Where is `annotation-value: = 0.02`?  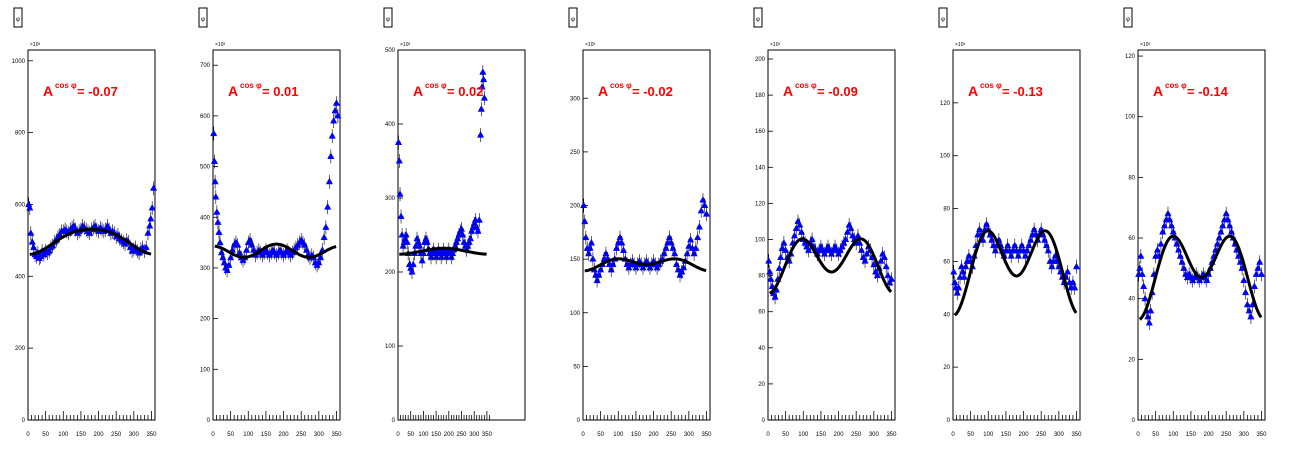 annotation-value: = 0.02 is located at coordinates (465, 91).